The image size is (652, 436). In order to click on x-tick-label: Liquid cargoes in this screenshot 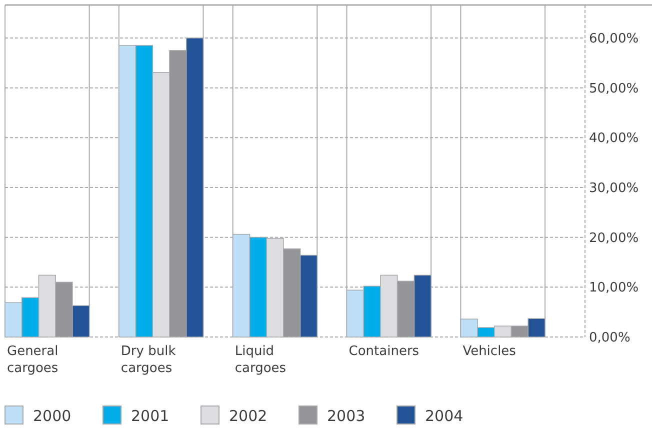, I will do `click(260, 360)`.